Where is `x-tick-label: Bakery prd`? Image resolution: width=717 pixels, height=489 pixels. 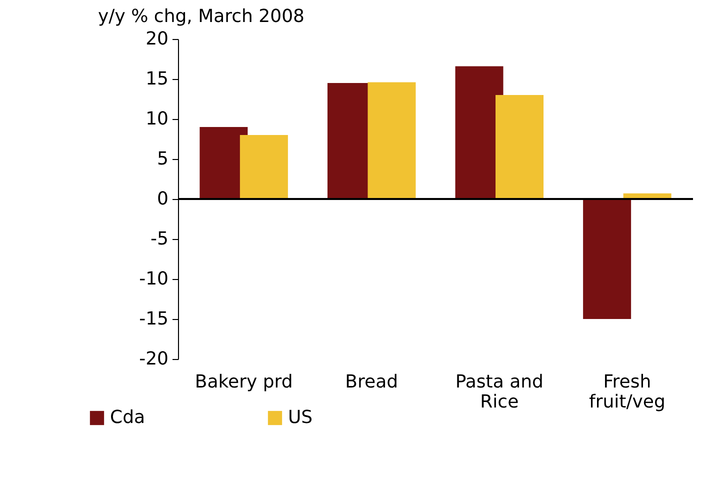 x-tick-label: Bakery prd is located at coordinates (243, 382).